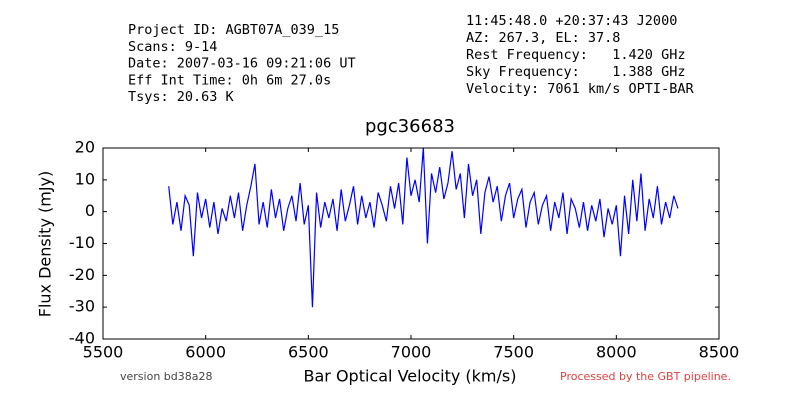 The width and height of the screenshot is (800, 400). I want to click on header-line: AZ: 267.3, EL: 37.8, so click(543, 38).